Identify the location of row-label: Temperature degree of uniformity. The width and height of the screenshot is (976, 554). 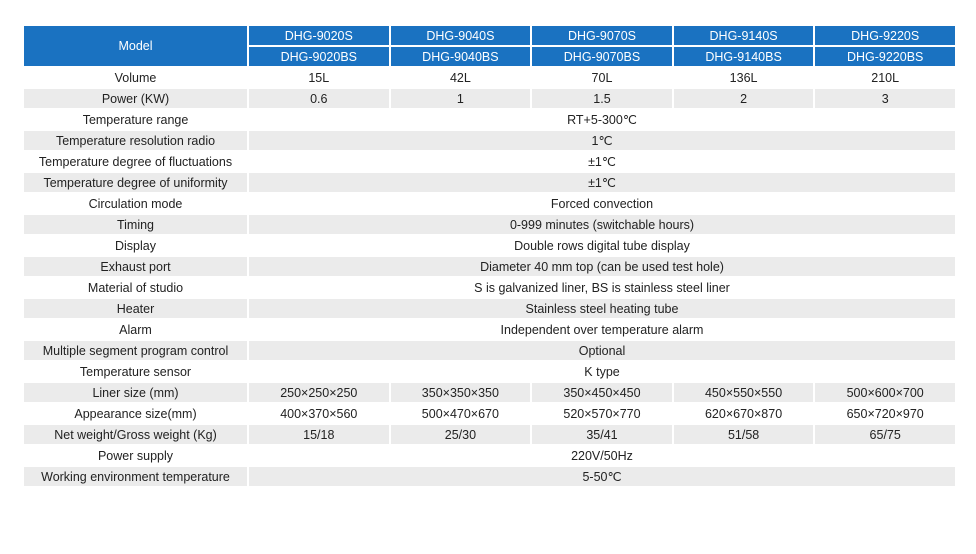
(135, 182).